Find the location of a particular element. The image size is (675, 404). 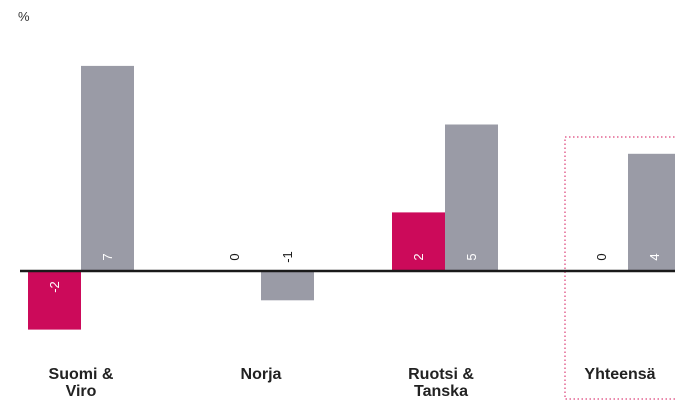

bar-series1-cat3 is located at coordinates (418, 241).